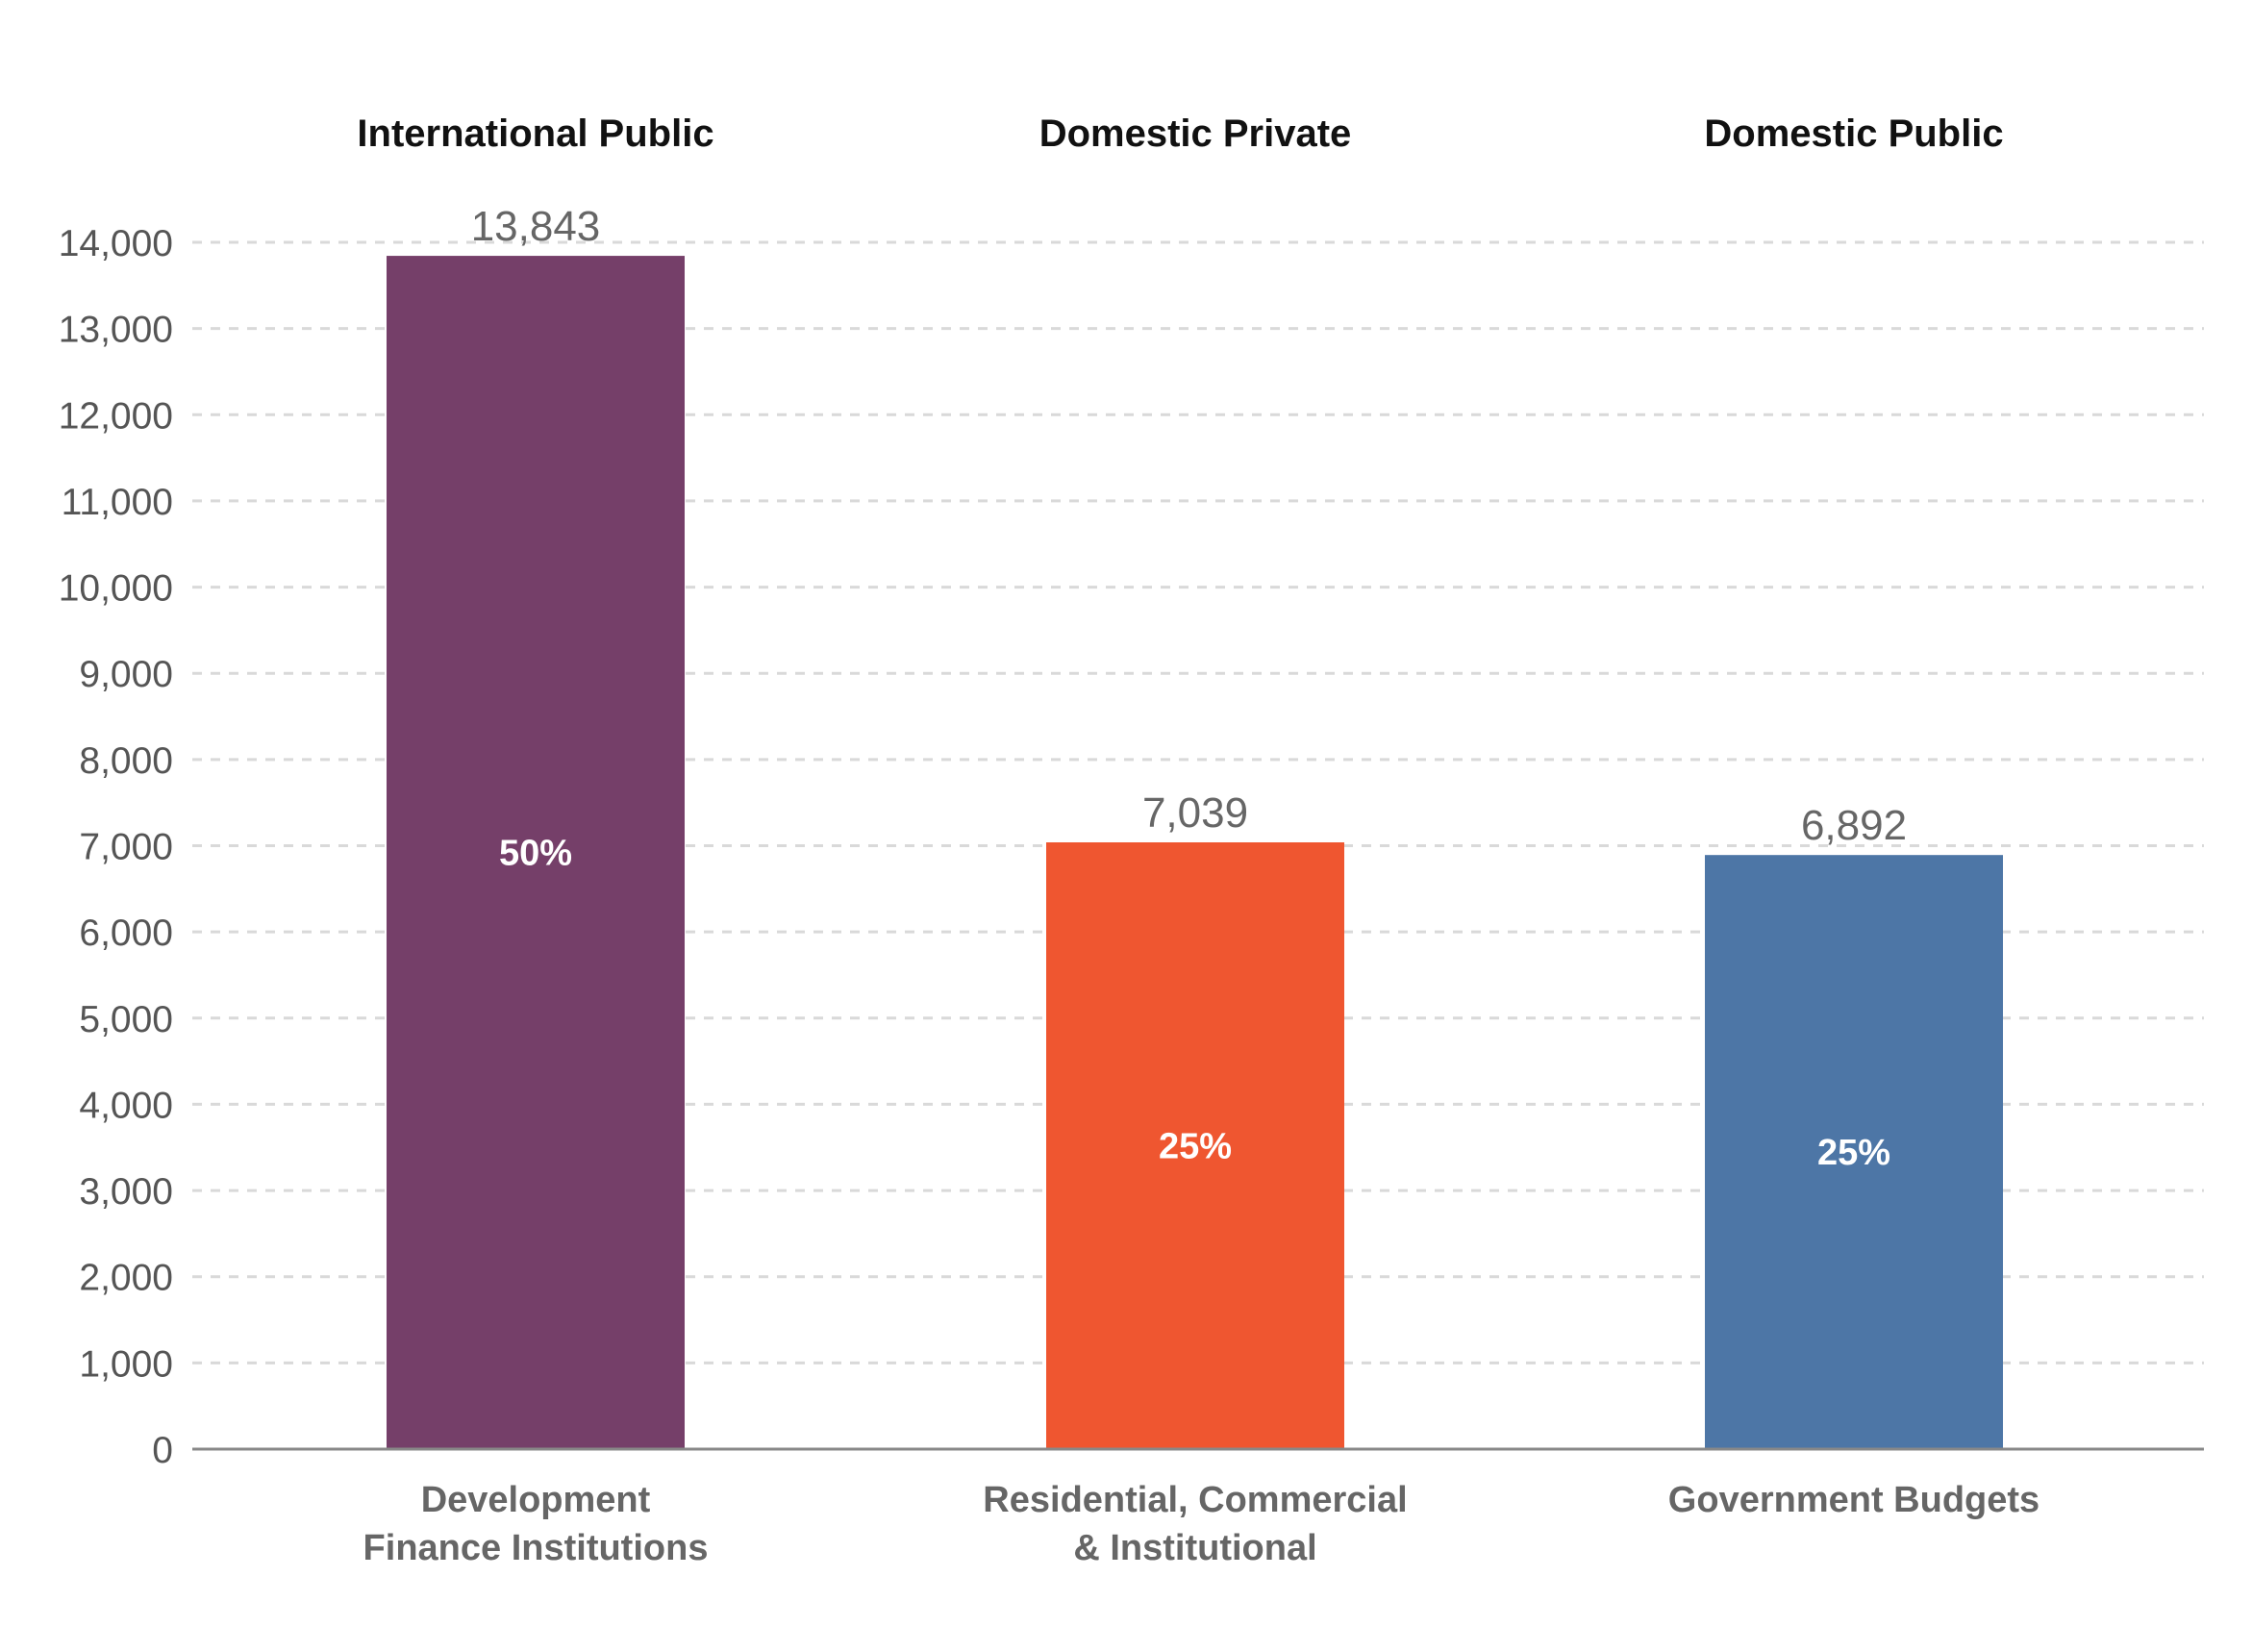 The height and width of the screenshot is (1652, 2252). Describe the element at coordinates (1195, 1500) in the screenshot. I see `category-label: Residential, Commercial` at that location.